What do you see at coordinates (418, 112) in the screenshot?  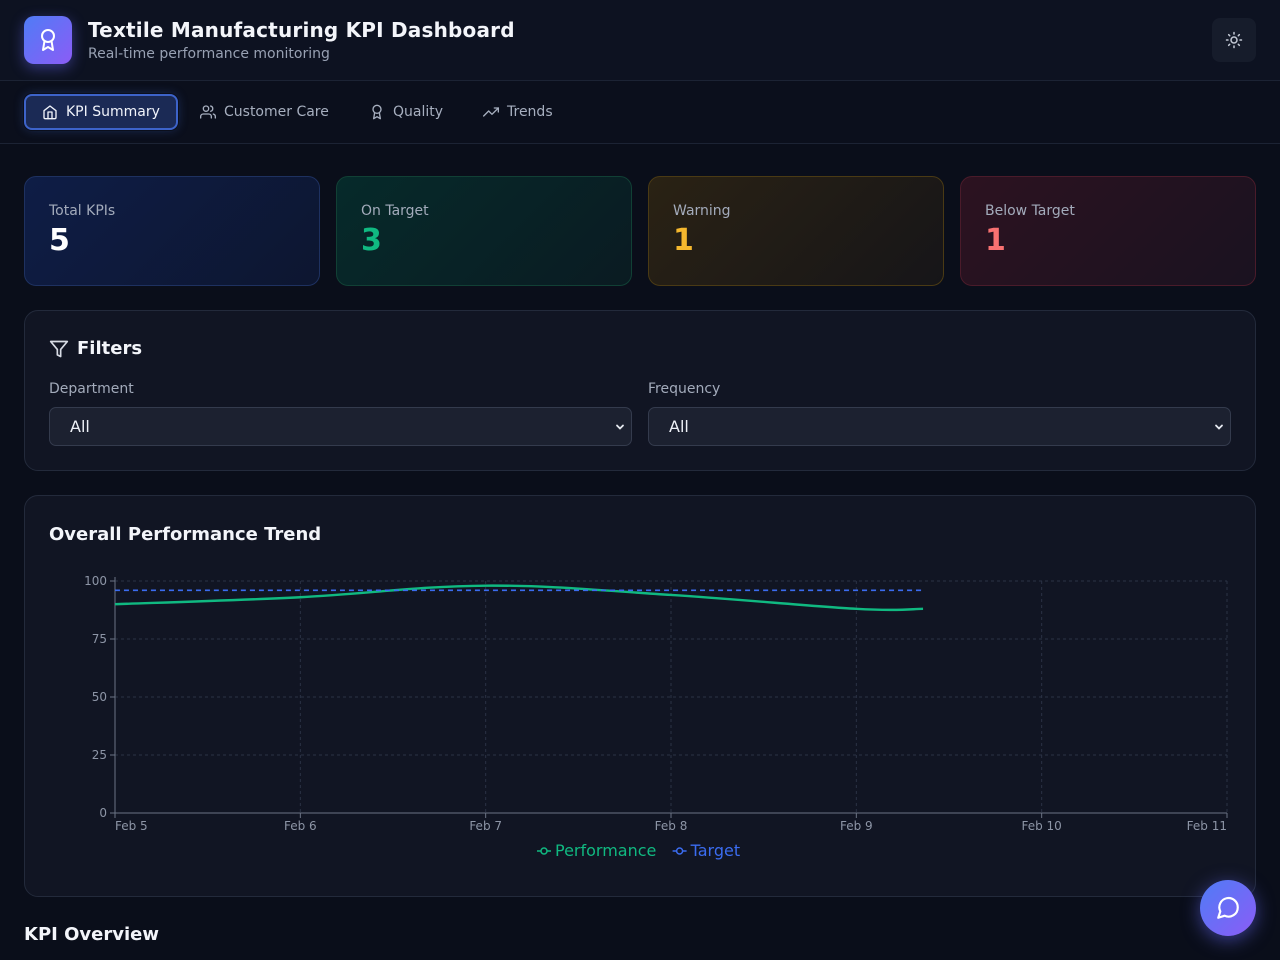 I see `tab-label: Quality` at bounding box center [418, 112].